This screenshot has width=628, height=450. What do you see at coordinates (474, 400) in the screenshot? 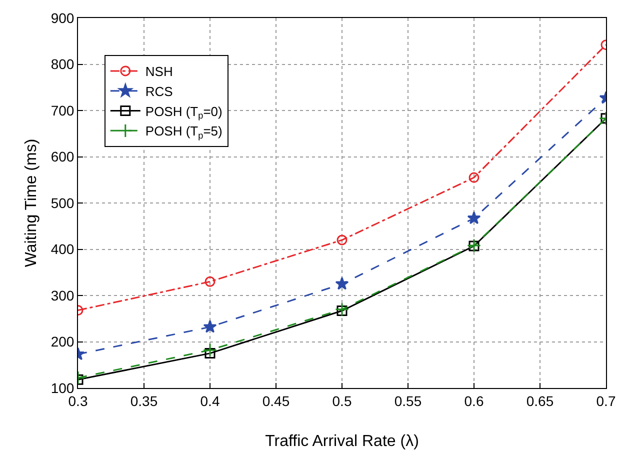
I see `x-tick-label: 0.6` at bounding box center [474, 400].